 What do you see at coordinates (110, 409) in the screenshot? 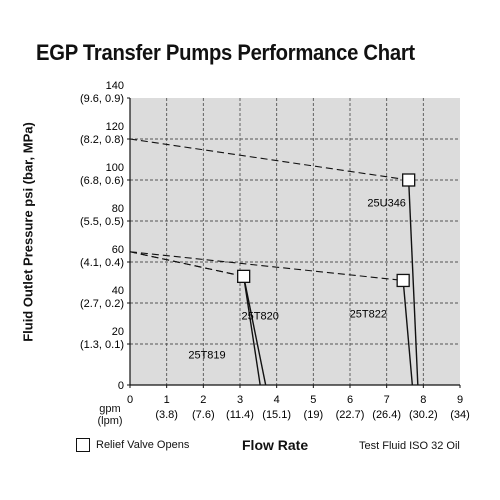
I see `x-unit-gpm: gpm` at bounding box center [110, 409].